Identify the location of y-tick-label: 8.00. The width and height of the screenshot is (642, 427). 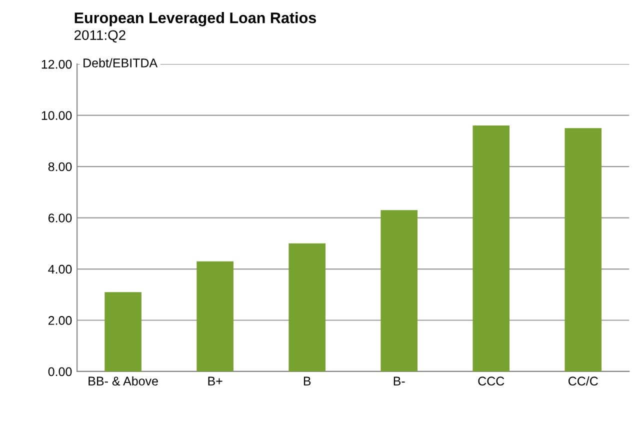
(60, 167).